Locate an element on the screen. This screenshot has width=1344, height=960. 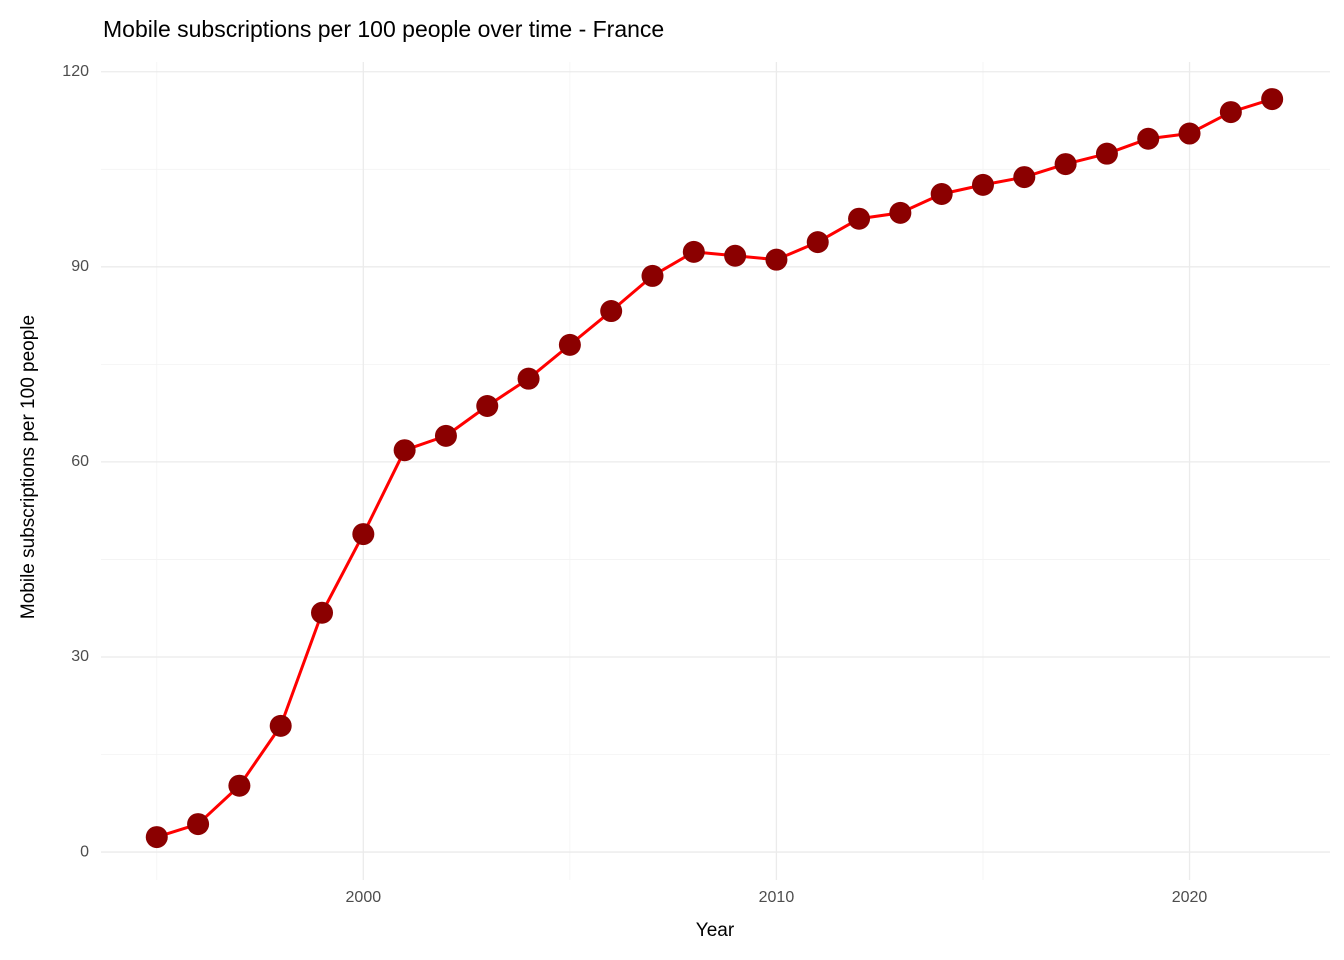
x-axis-label: Year is located at coordinates (715, 930).